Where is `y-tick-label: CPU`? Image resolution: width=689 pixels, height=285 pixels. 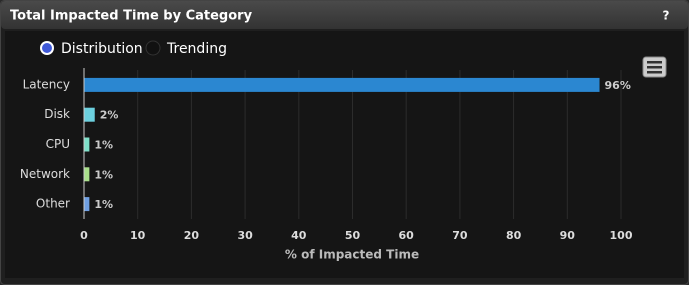
y-tick-label: CPU is located at coordinates (58, 144).